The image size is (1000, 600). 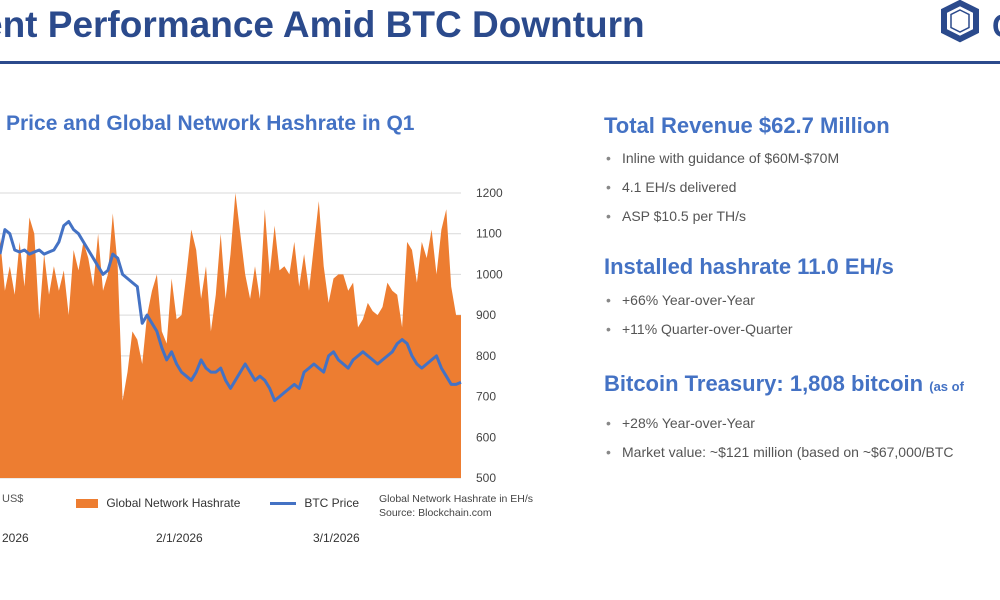 What do you see at coordinates (231, 311) in the screenshot?
I see `series-btc-price` at bounding box center [231, 311].